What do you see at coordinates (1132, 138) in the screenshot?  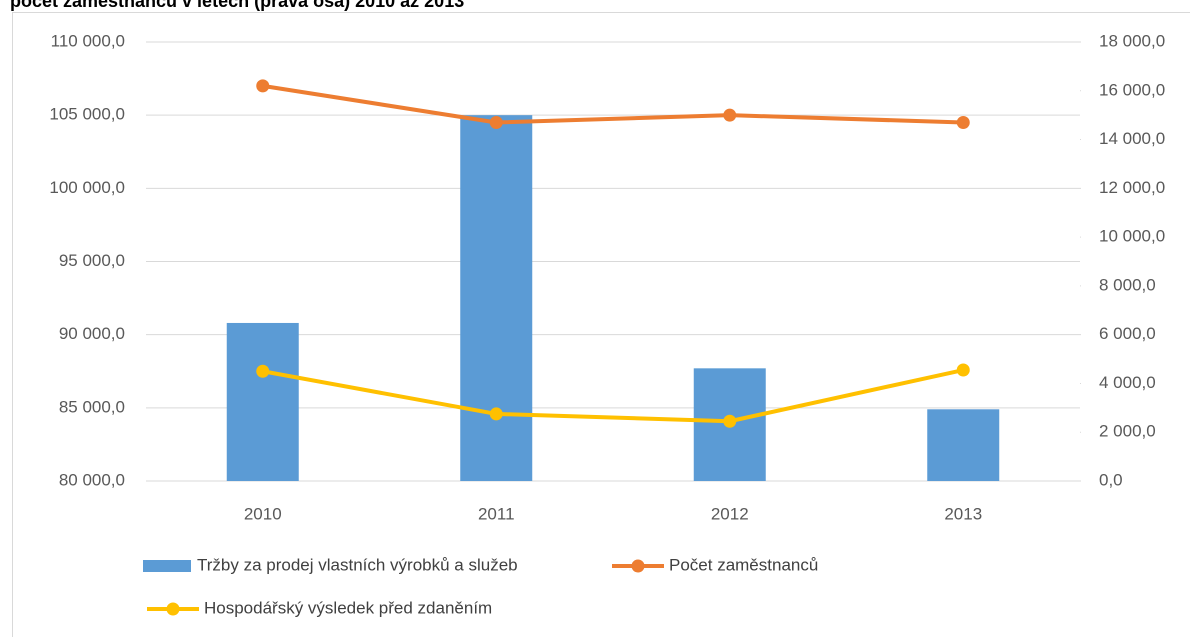 I see `y2-tick-label: 14 000,0` at bounding box center [1132, 138].